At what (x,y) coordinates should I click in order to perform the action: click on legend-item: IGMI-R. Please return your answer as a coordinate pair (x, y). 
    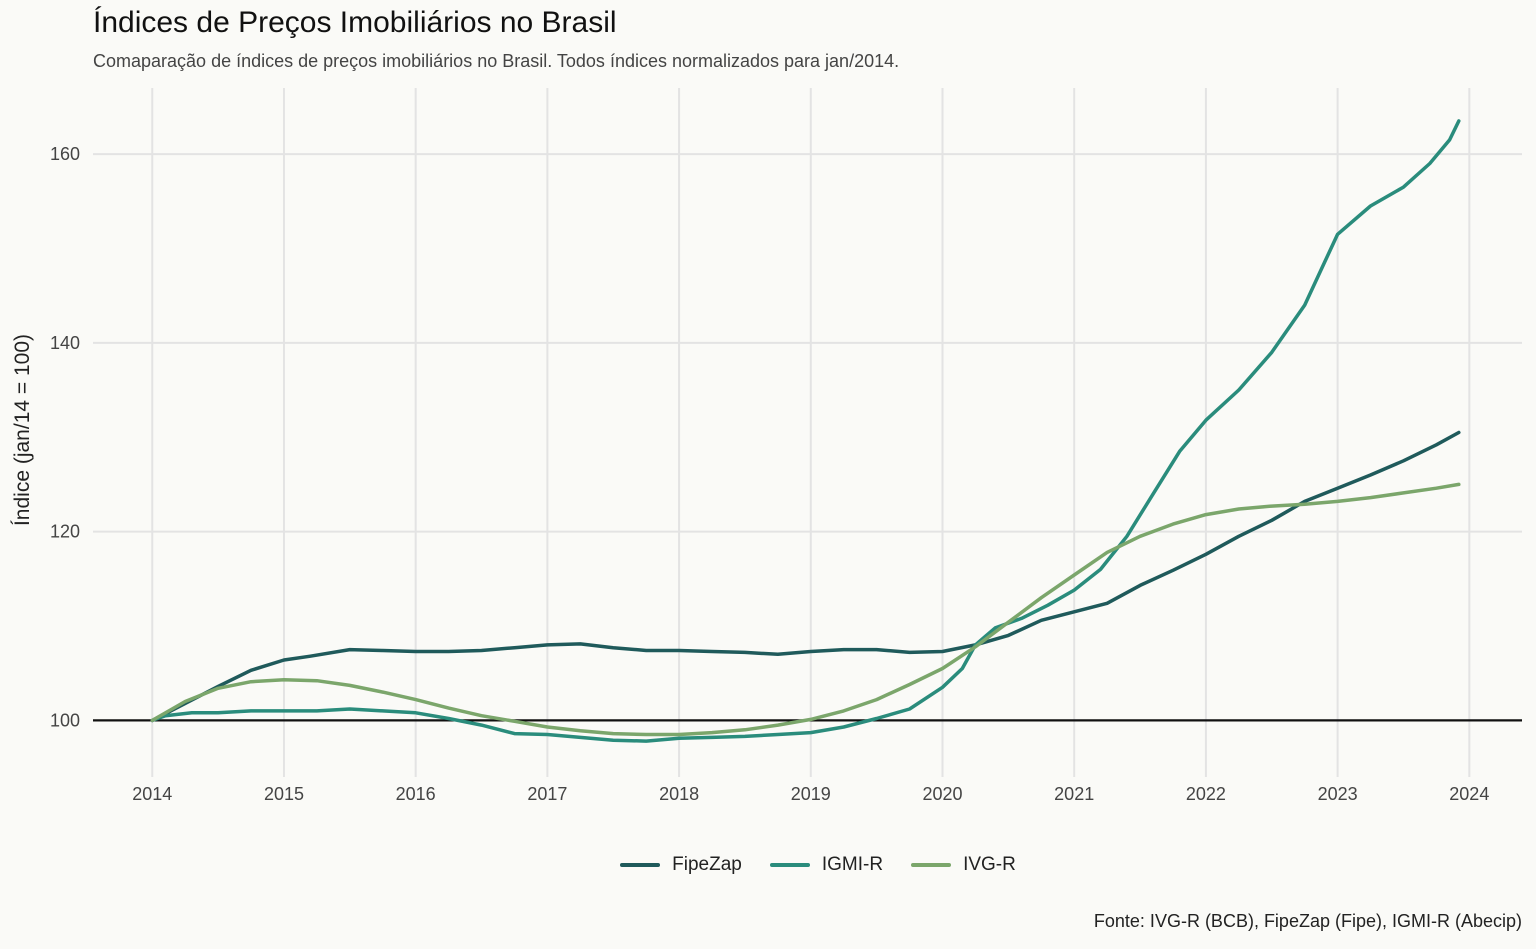
    Looking at the image, I should click on (826, 865).